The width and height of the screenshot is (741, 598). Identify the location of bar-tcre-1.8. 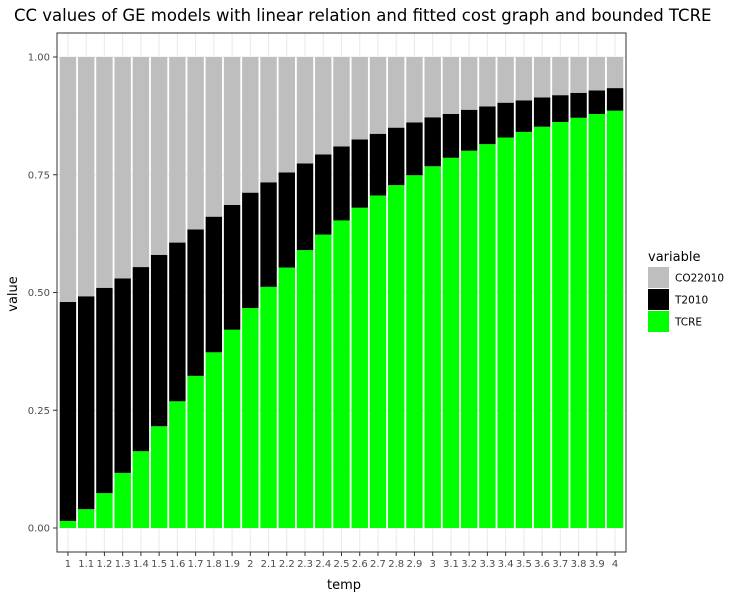
(214, 440).